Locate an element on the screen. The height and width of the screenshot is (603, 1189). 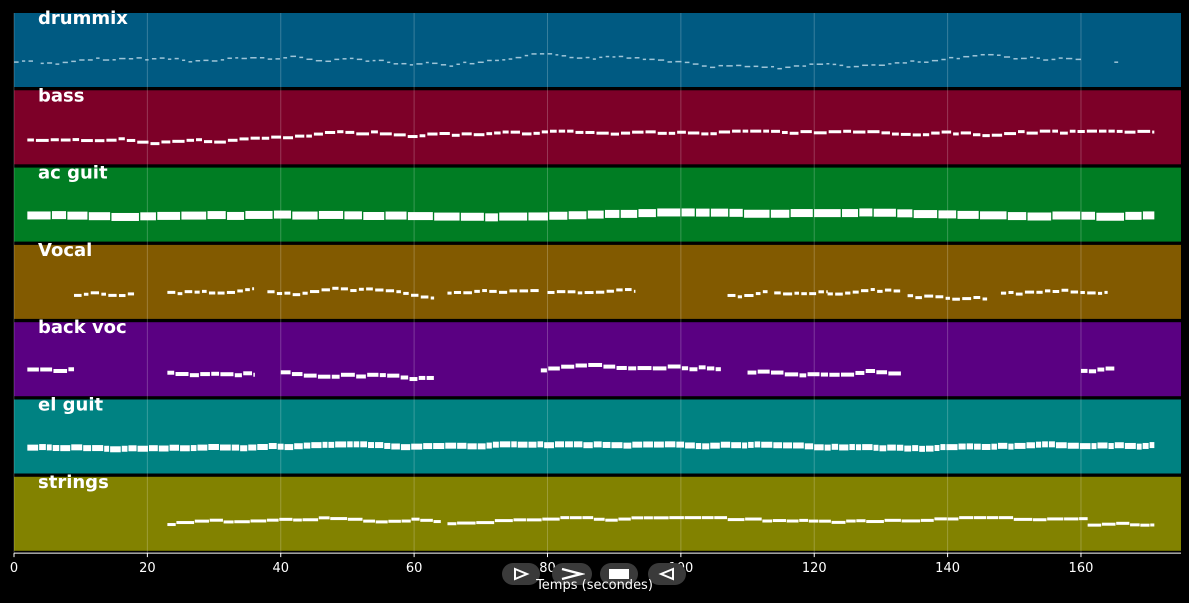
x-tick-label: 0 is located at coordinates (14, 568).